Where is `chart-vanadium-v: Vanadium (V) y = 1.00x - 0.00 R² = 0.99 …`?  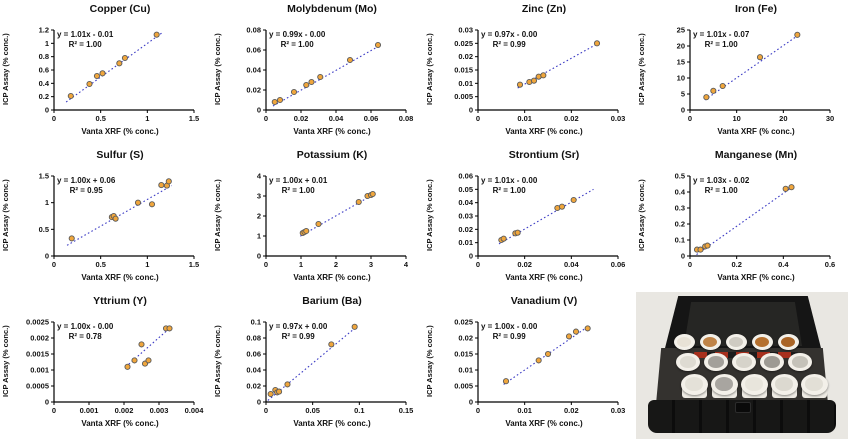
chart-vanadium-v: Vanadium (V) y = 1.00x - 0.00 R² = 0.99 … is located at coordinates (530, 365).